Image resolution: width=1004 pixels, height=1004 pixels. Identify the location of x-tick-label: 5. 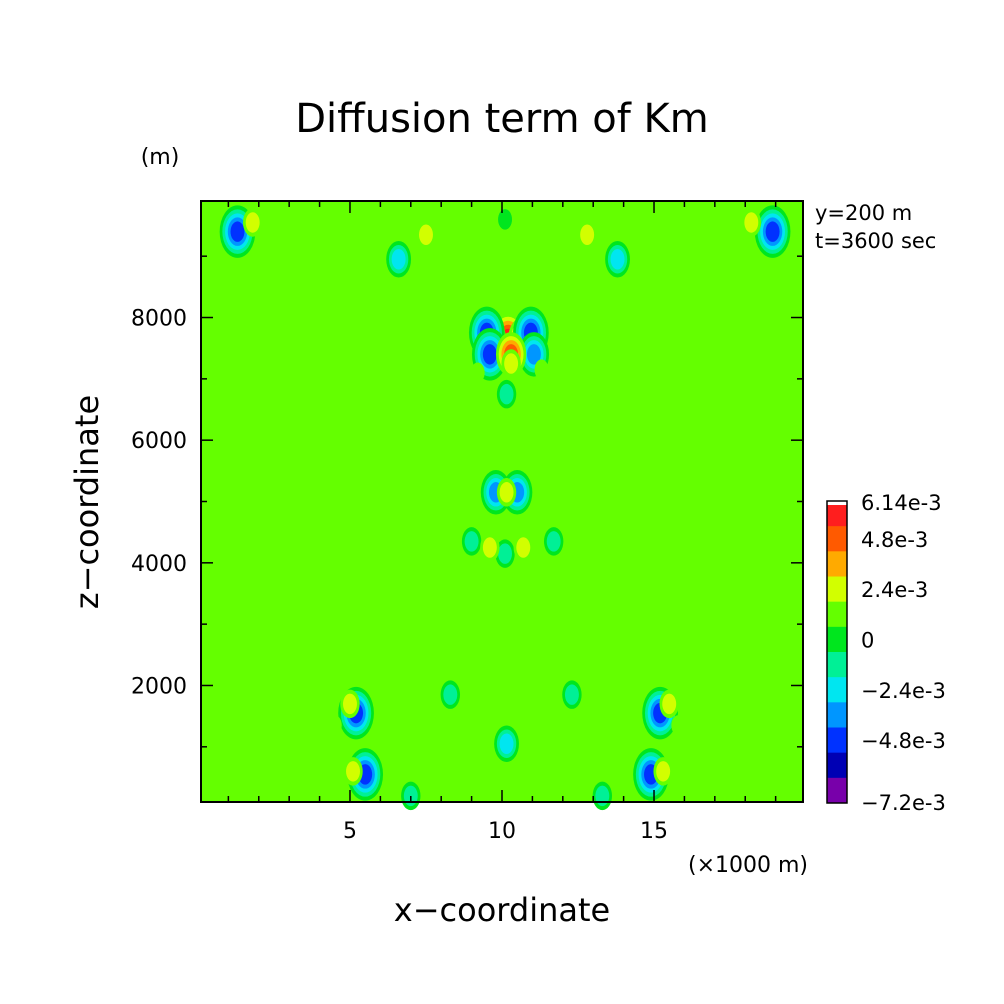
(350, 831).